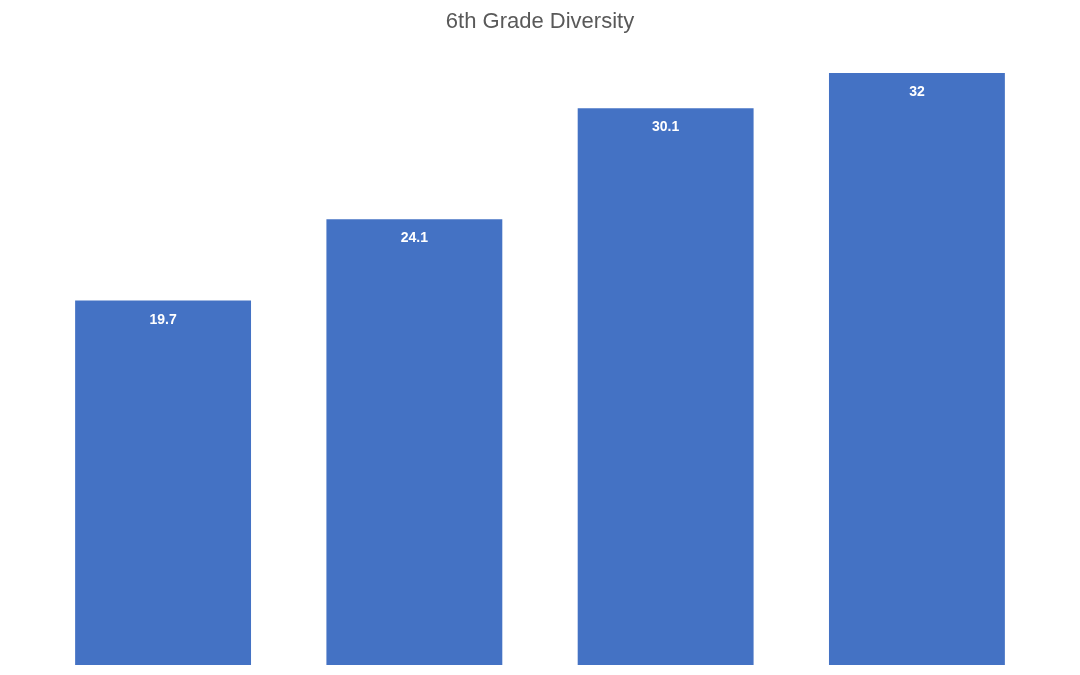 The image size is (1080, 675). Describe the element at coordinates (414, 237) in the screenshot. I see `data-label: 24.1` at that location.